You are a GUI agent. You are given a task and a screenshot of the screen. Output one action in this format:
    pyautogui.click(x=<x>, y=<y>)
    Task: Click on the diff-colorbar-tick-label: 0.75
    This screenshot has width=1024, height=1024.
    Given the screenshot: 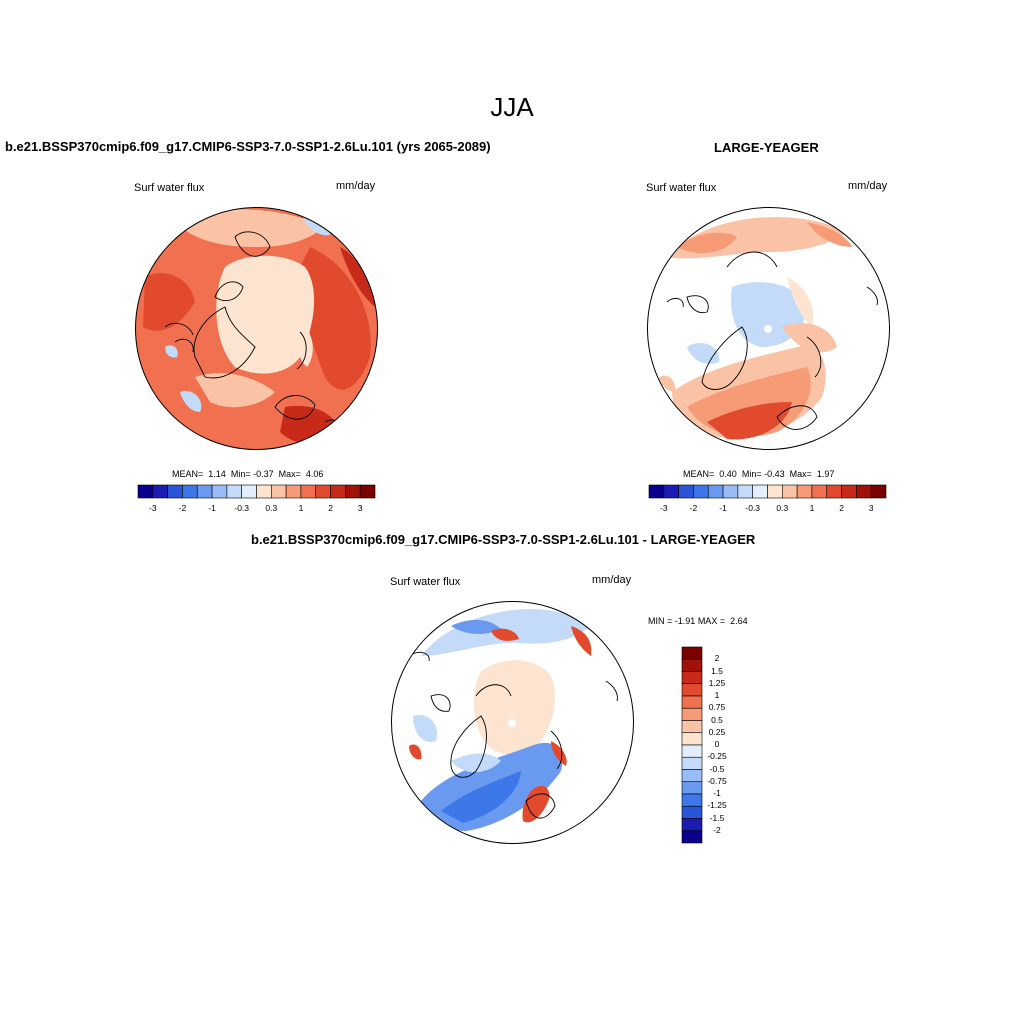 What is the action you would take?
    pyautogui.click(x=717, y=707)
    